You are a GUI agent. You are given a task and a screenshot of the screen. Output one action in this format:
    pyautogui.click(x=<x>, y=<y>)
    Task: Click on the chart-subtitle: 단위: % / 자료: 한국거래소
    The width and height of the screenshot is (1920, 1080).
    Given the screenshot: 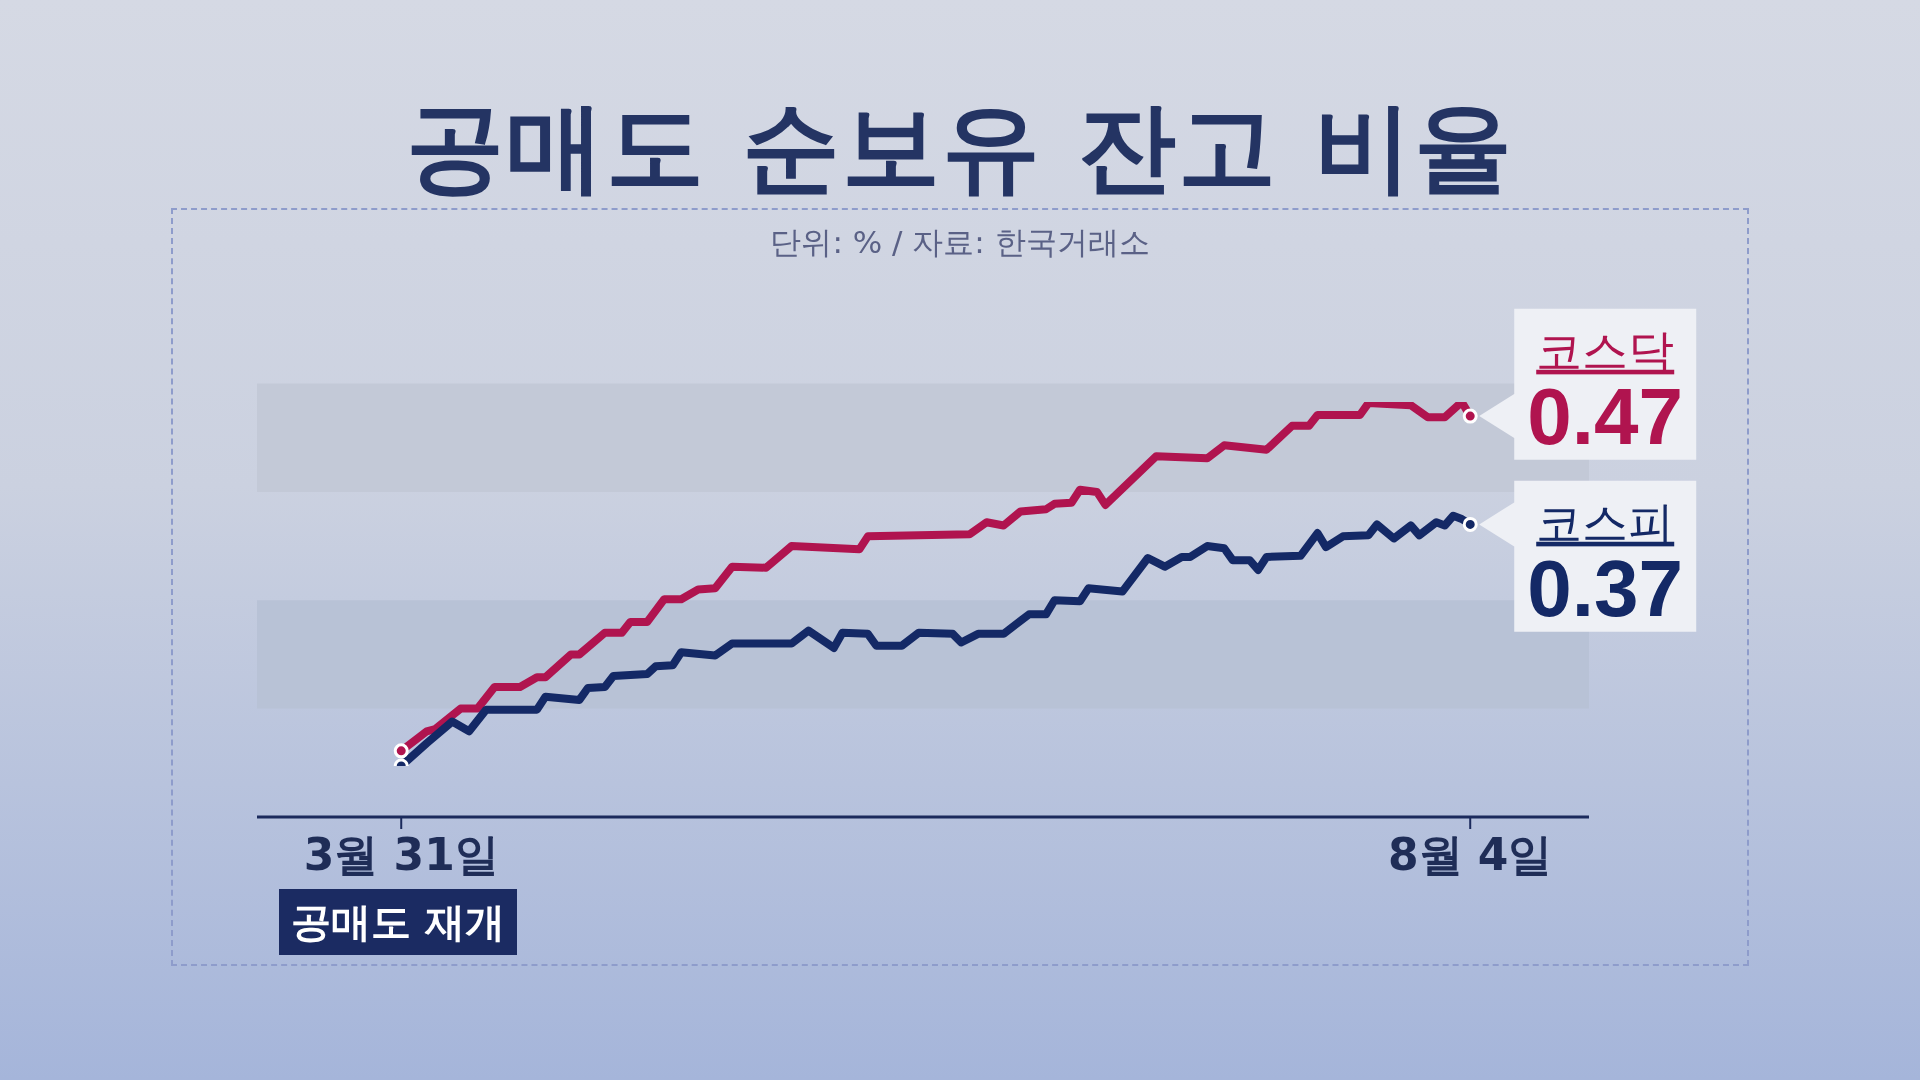 What is the action you would take?
    pyautogui.click(x=960, y=242)
    